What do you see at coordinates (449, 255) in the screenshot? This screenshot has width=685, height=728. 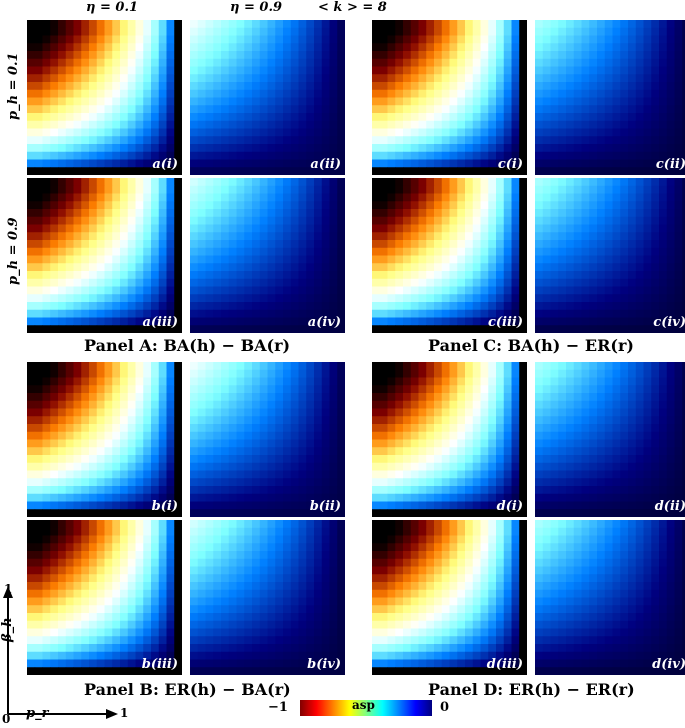 I see `heatmap-svg` at bounding box center [449, 255].